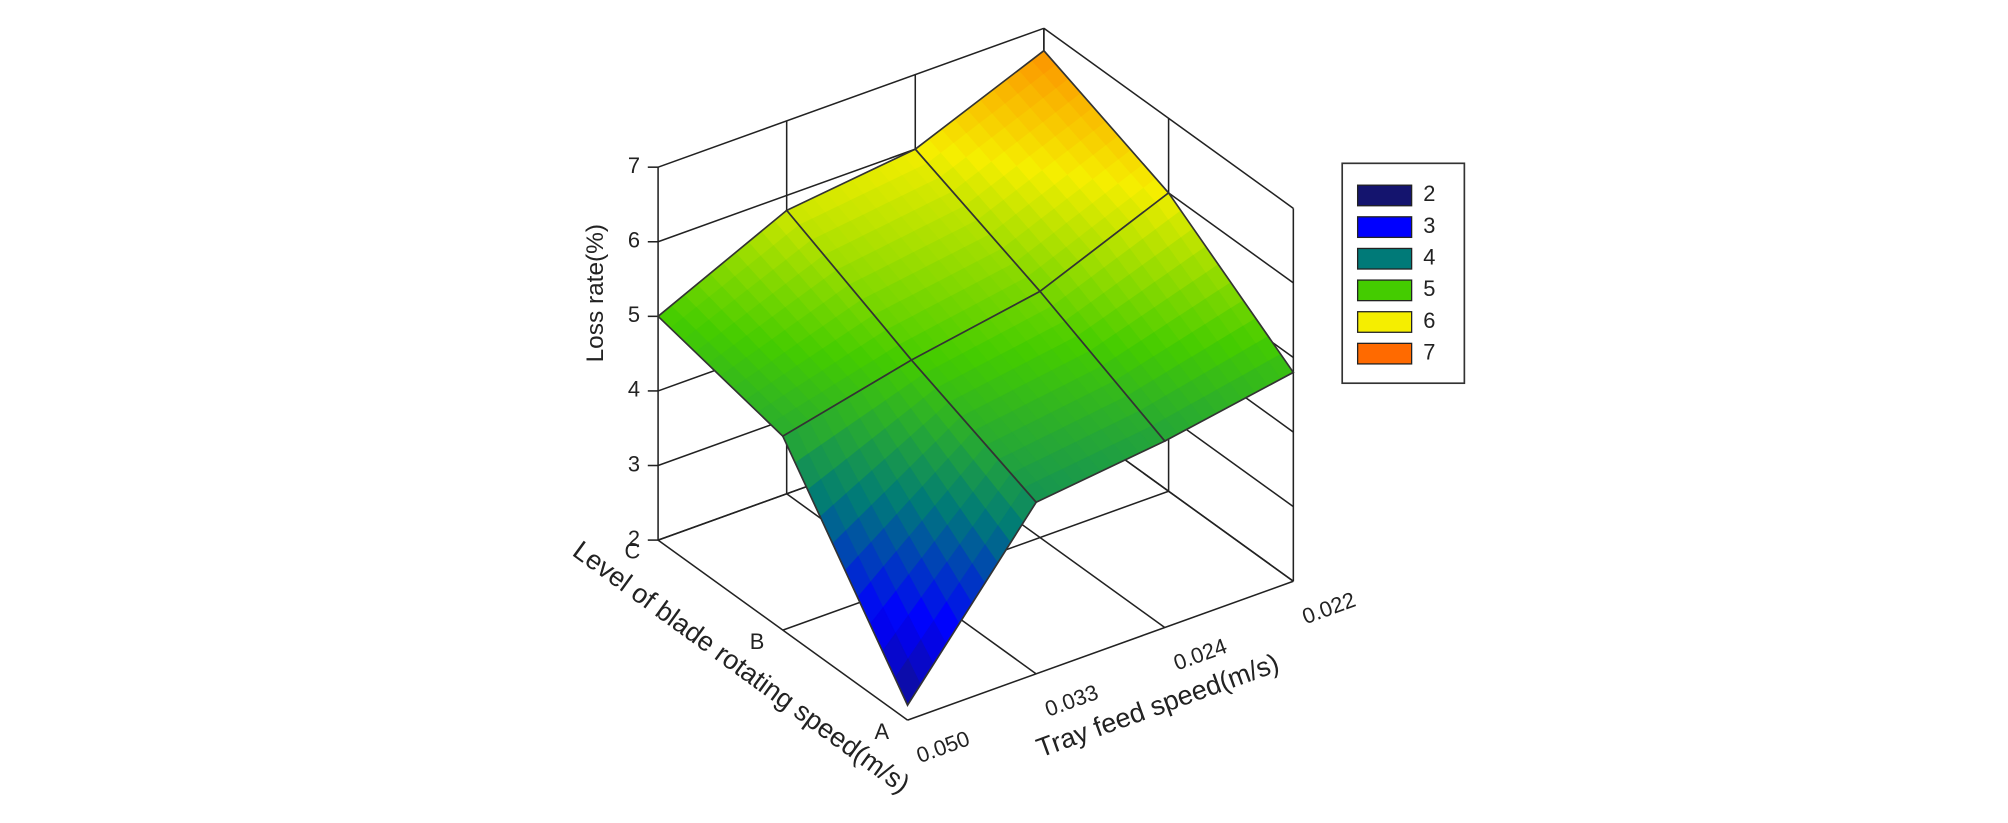 Image resolution: width=2008 pixels, height=823 pixels. What do you see at coordinates (1100, 650) in the screenshot?
I see `floor-grid-line` at bounding box center [1100, 650].